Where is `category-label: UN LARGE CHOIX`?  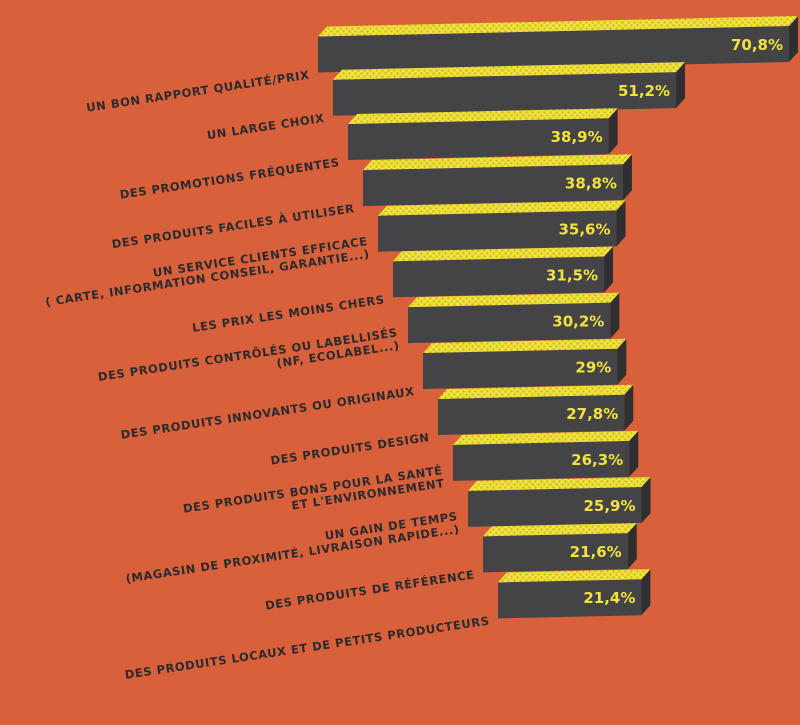
category-label: UN LARGE CHOIX is located at coordinates (265, 126).